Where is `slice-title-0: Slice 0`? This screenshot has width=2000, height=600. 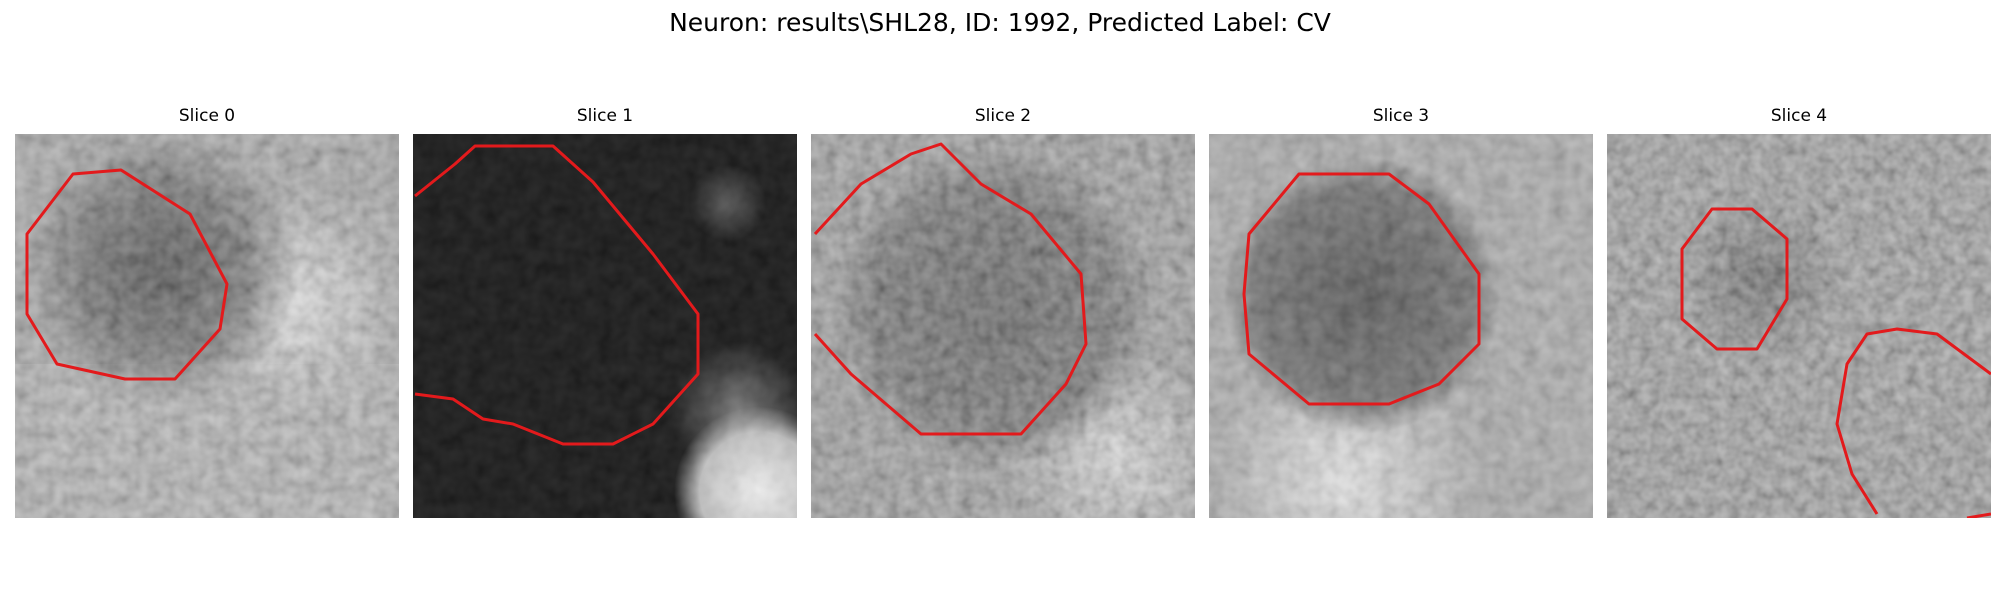 slice-title-0: Slice 0 is located at coordinates (207, 116).